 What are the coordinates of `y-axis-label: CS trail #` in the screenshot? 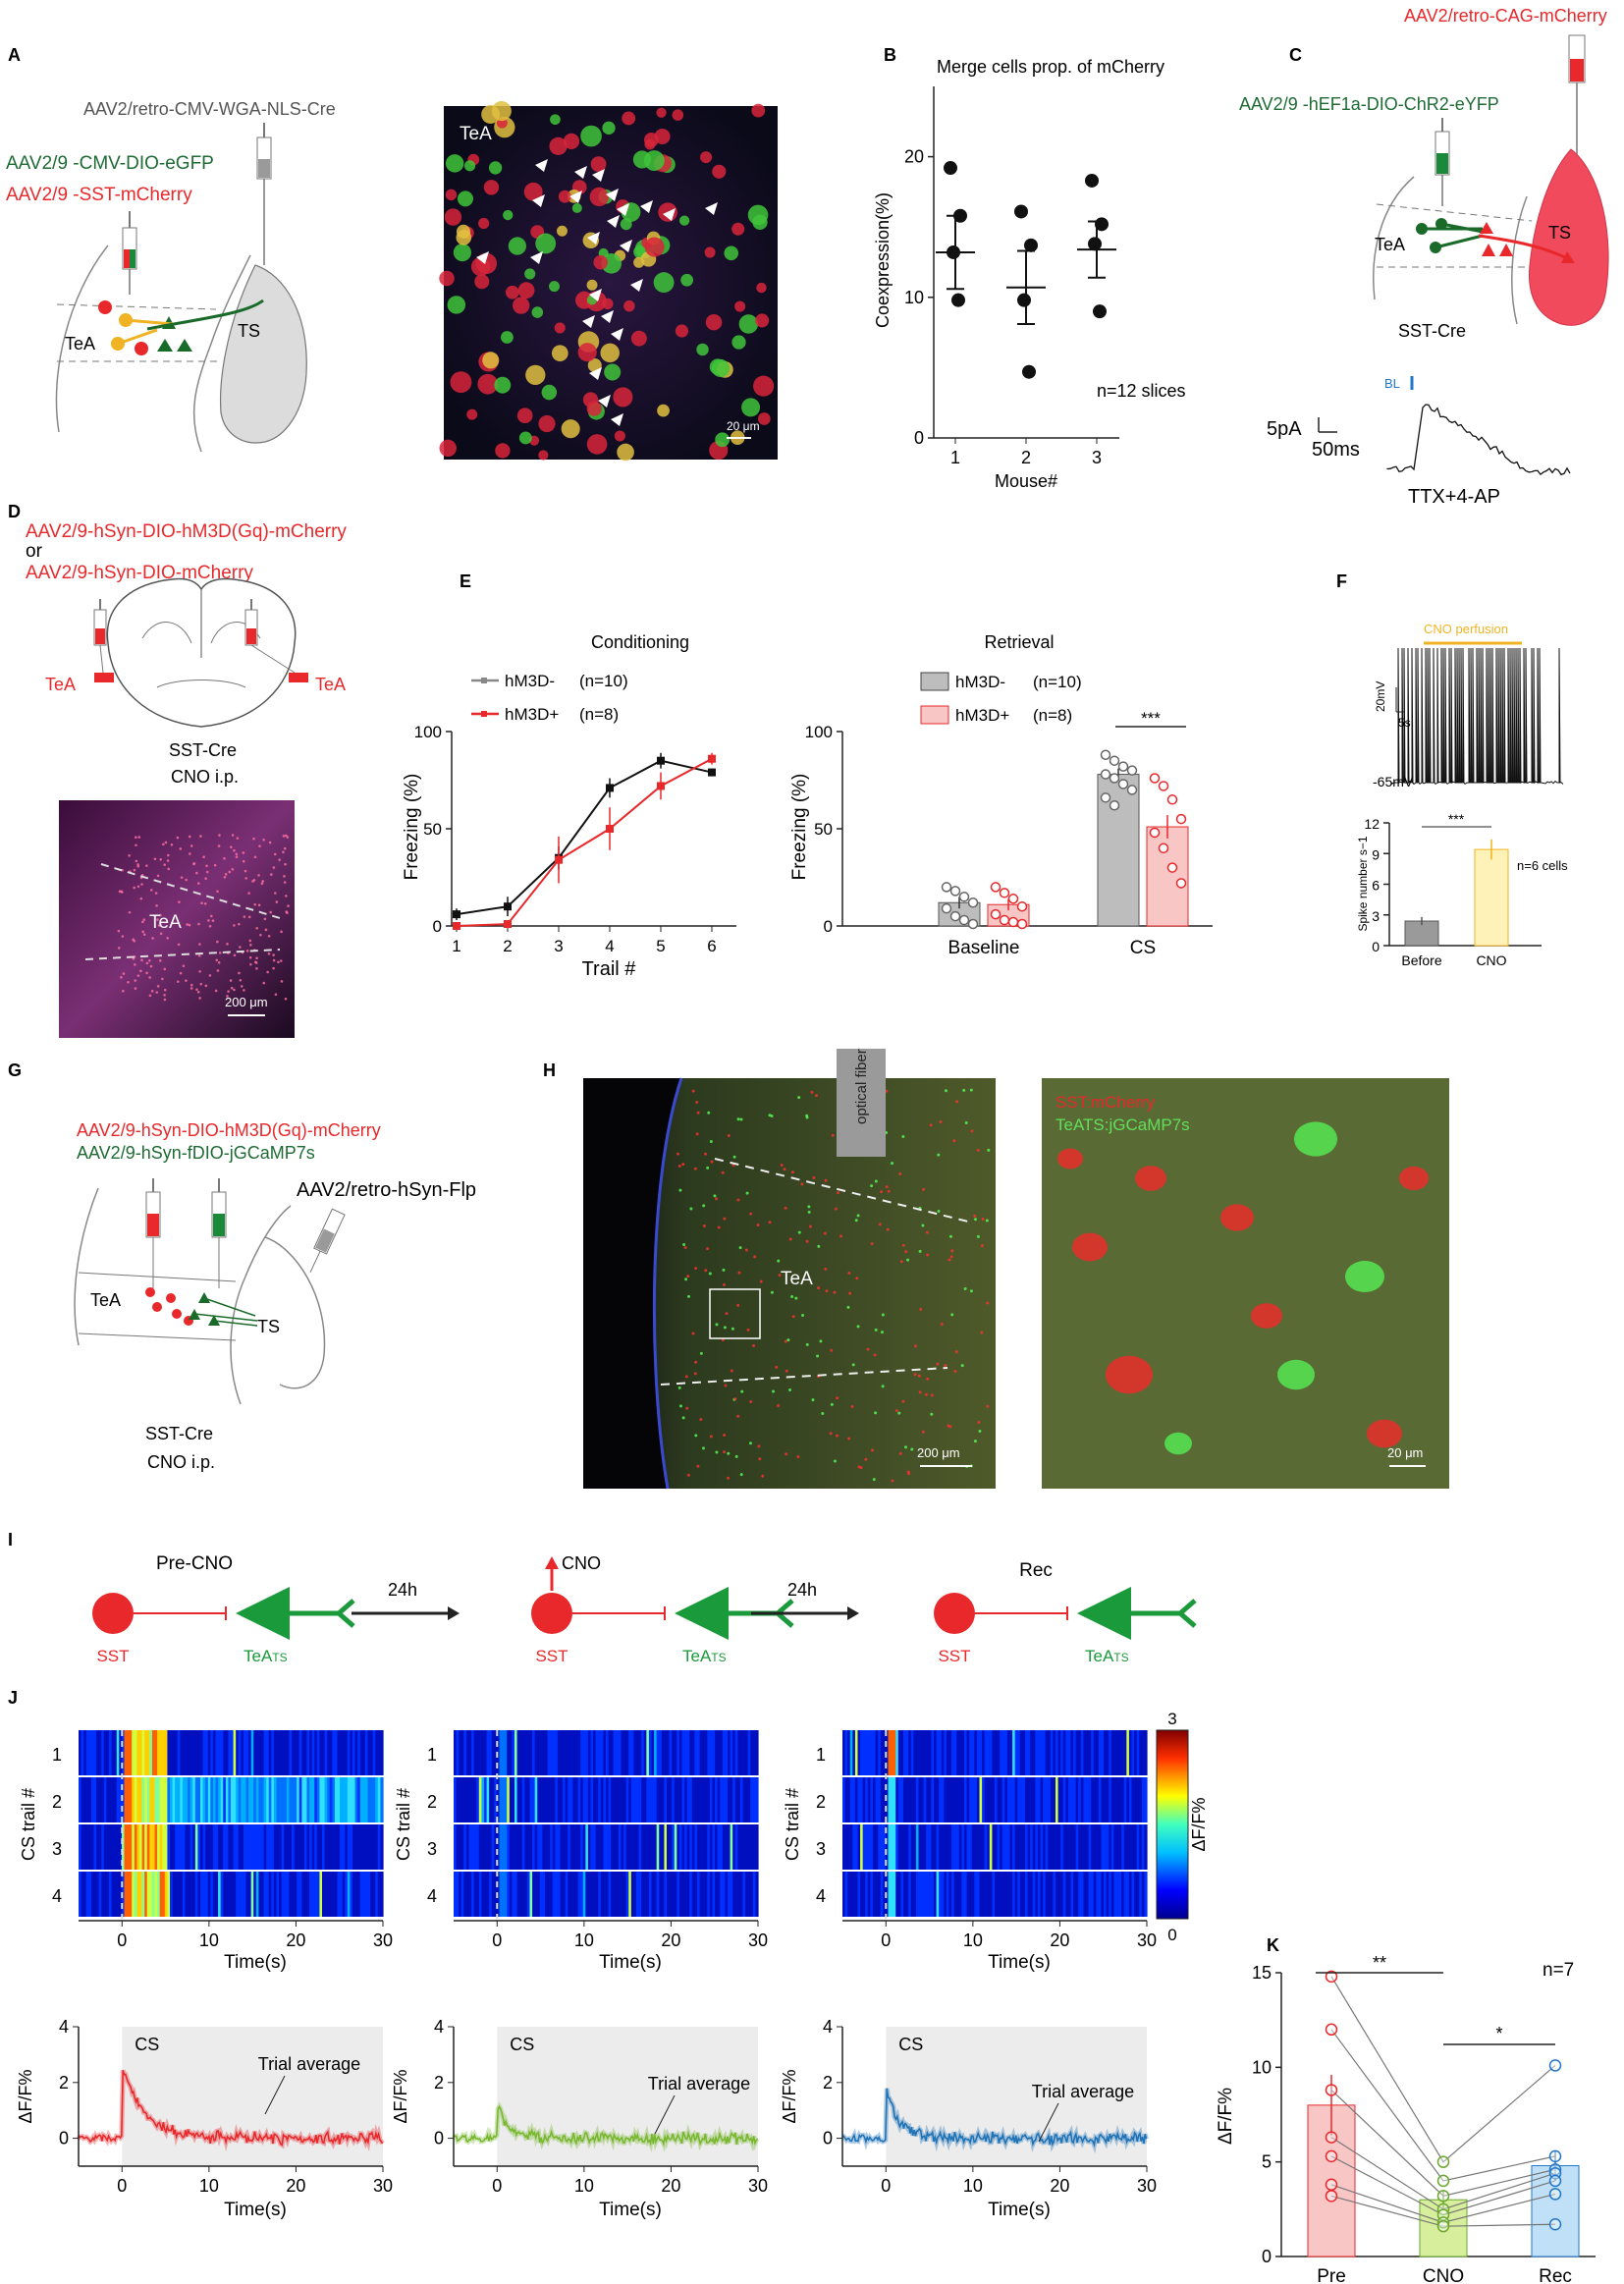 It's located at (792, 1824).